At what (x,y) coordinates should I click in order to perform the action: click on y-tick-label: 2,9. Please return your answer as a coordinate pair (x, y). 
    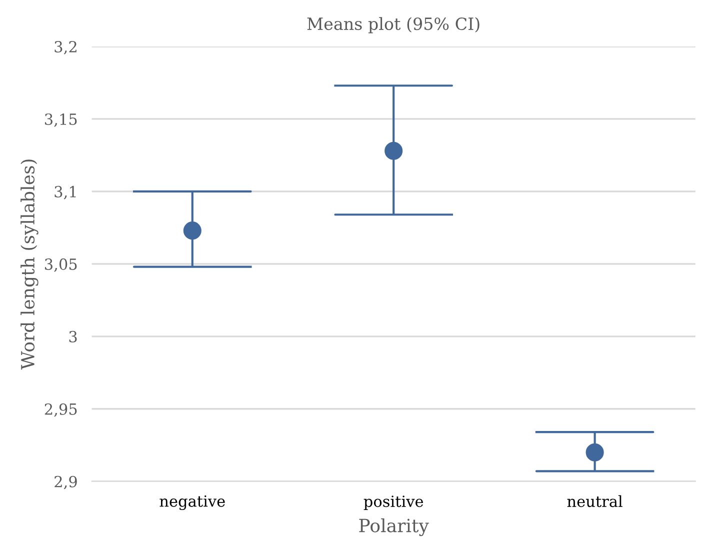
    Looking at the image, I should click on (65, 483).